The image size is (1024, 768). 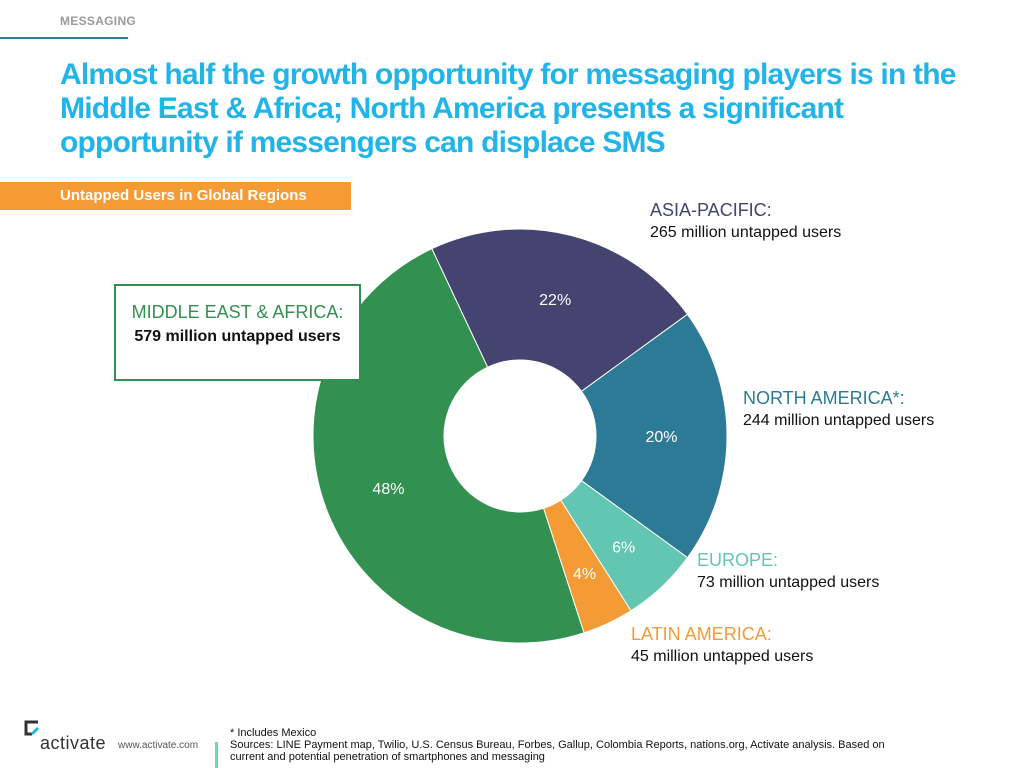 I want to click on slice-asia-pacific, so click(x=560, y=310).